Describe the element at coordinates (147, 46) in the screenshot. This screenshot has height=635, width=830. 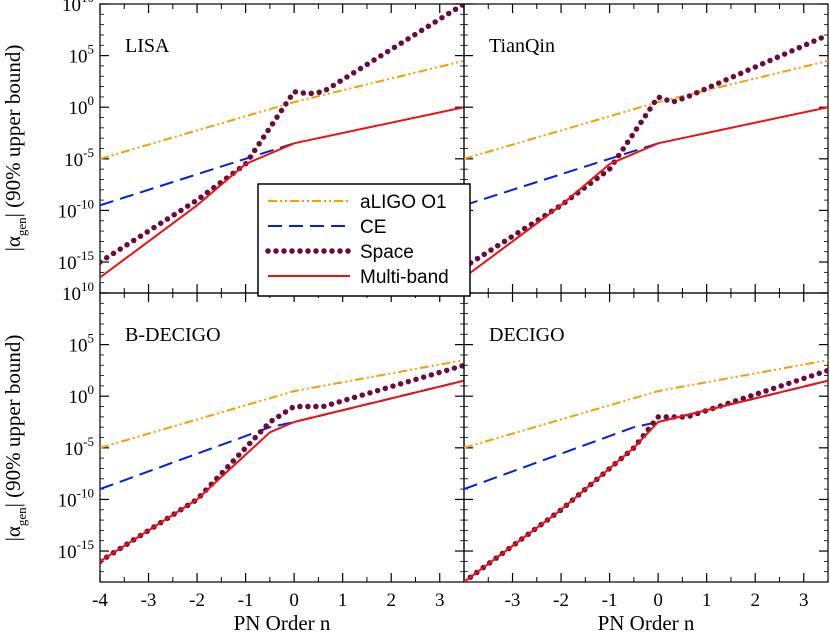
I see `panel-title: LISA` at that location.